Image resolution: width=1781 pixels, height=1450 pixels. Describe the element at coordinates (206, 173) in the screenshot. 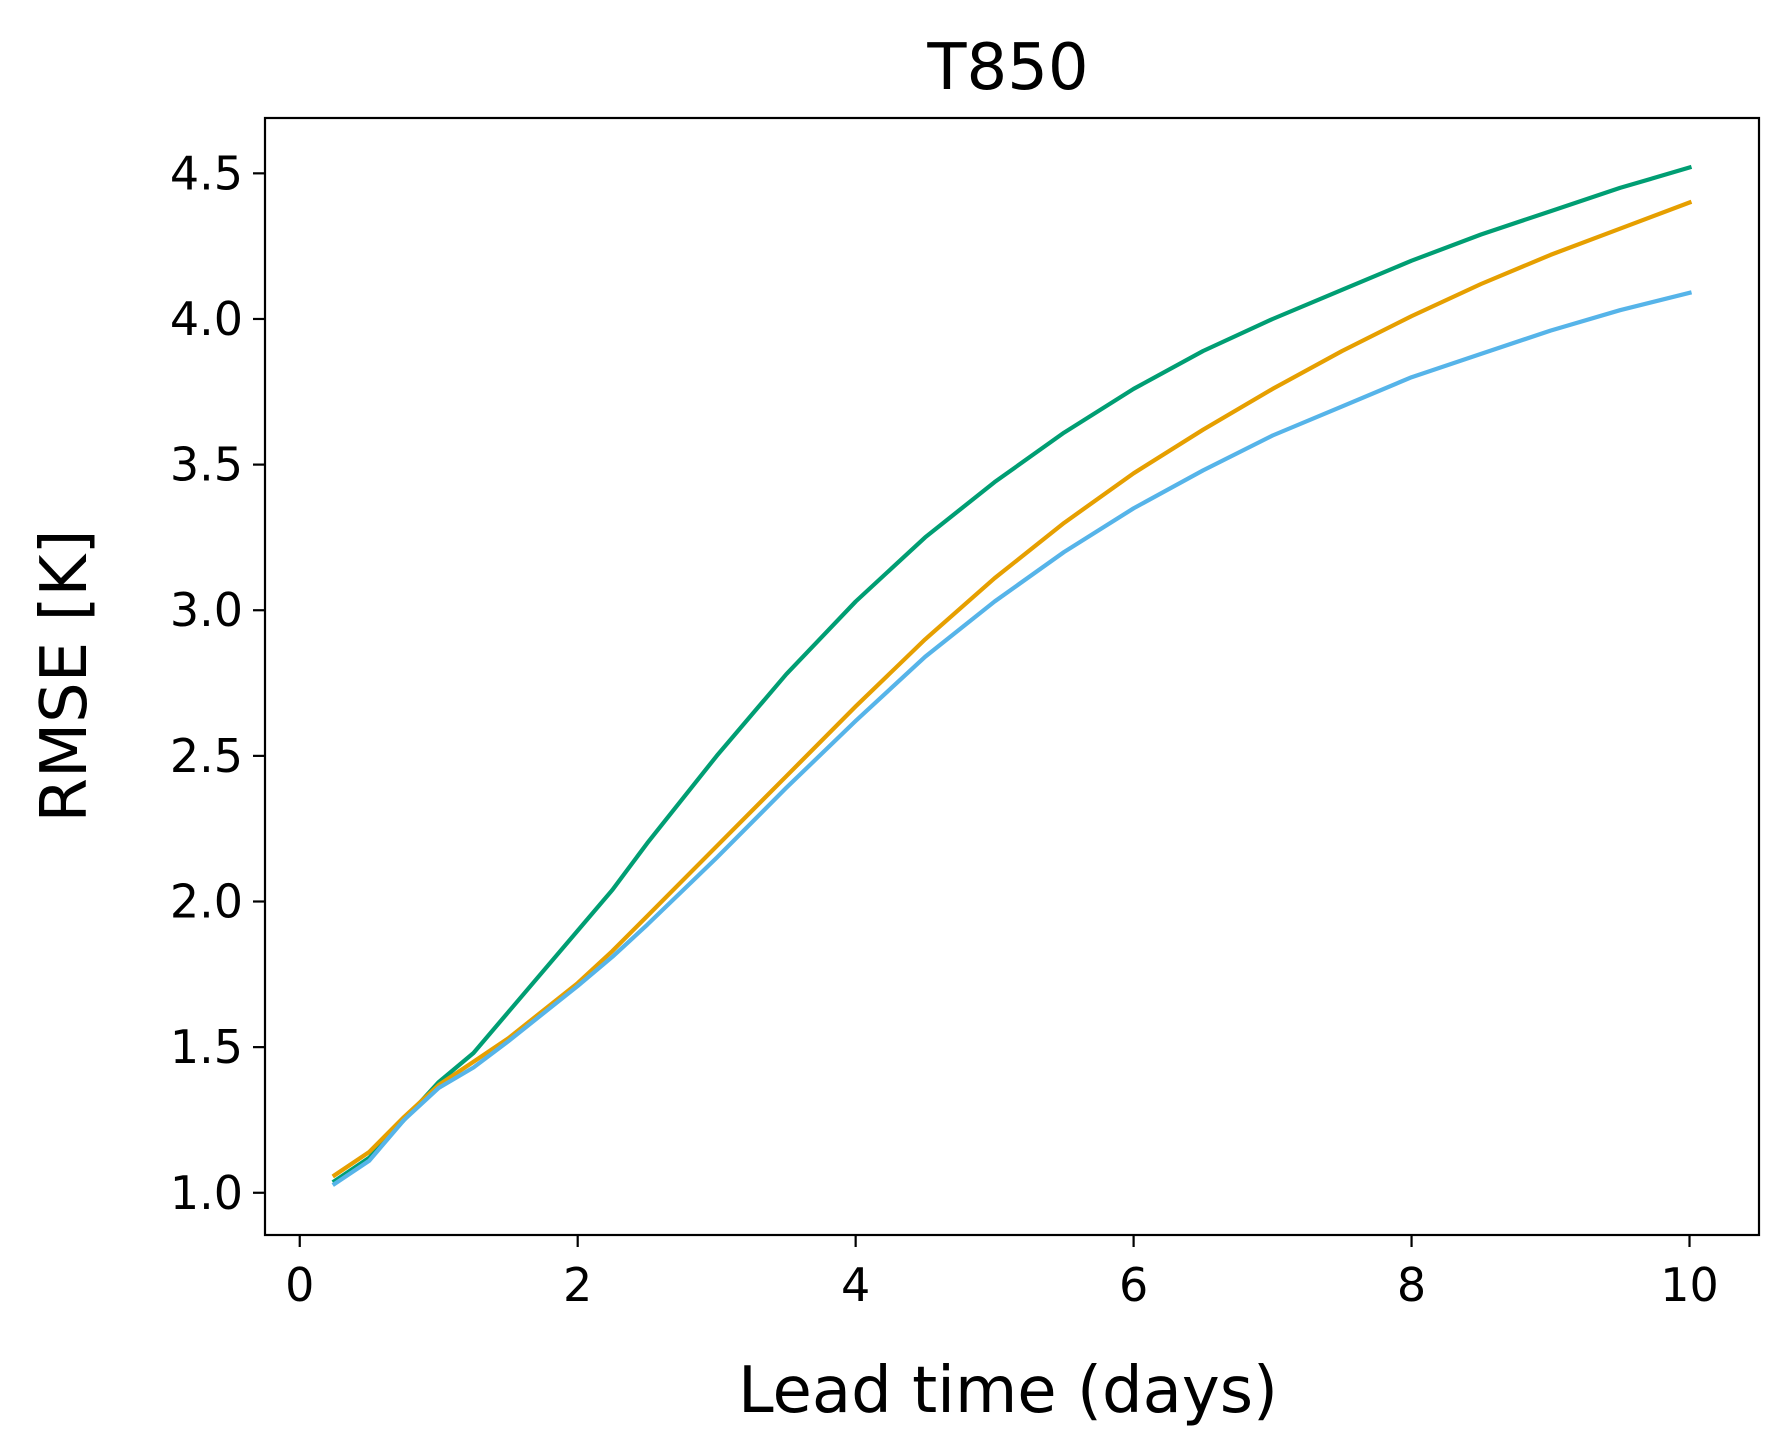

I see `y-tick-label: 4.5` at that location.